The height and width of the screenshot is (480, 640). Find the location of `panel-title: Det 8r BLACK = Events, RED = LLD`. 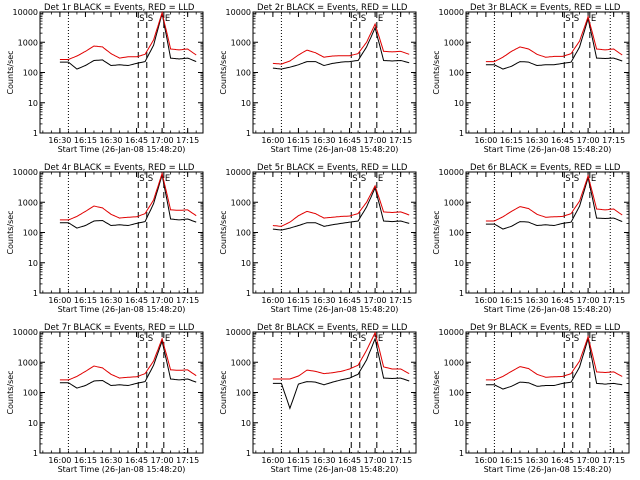

panel-title: Det 8r BLACK = Events, RED = LLD is located at coordinates (332, 328).